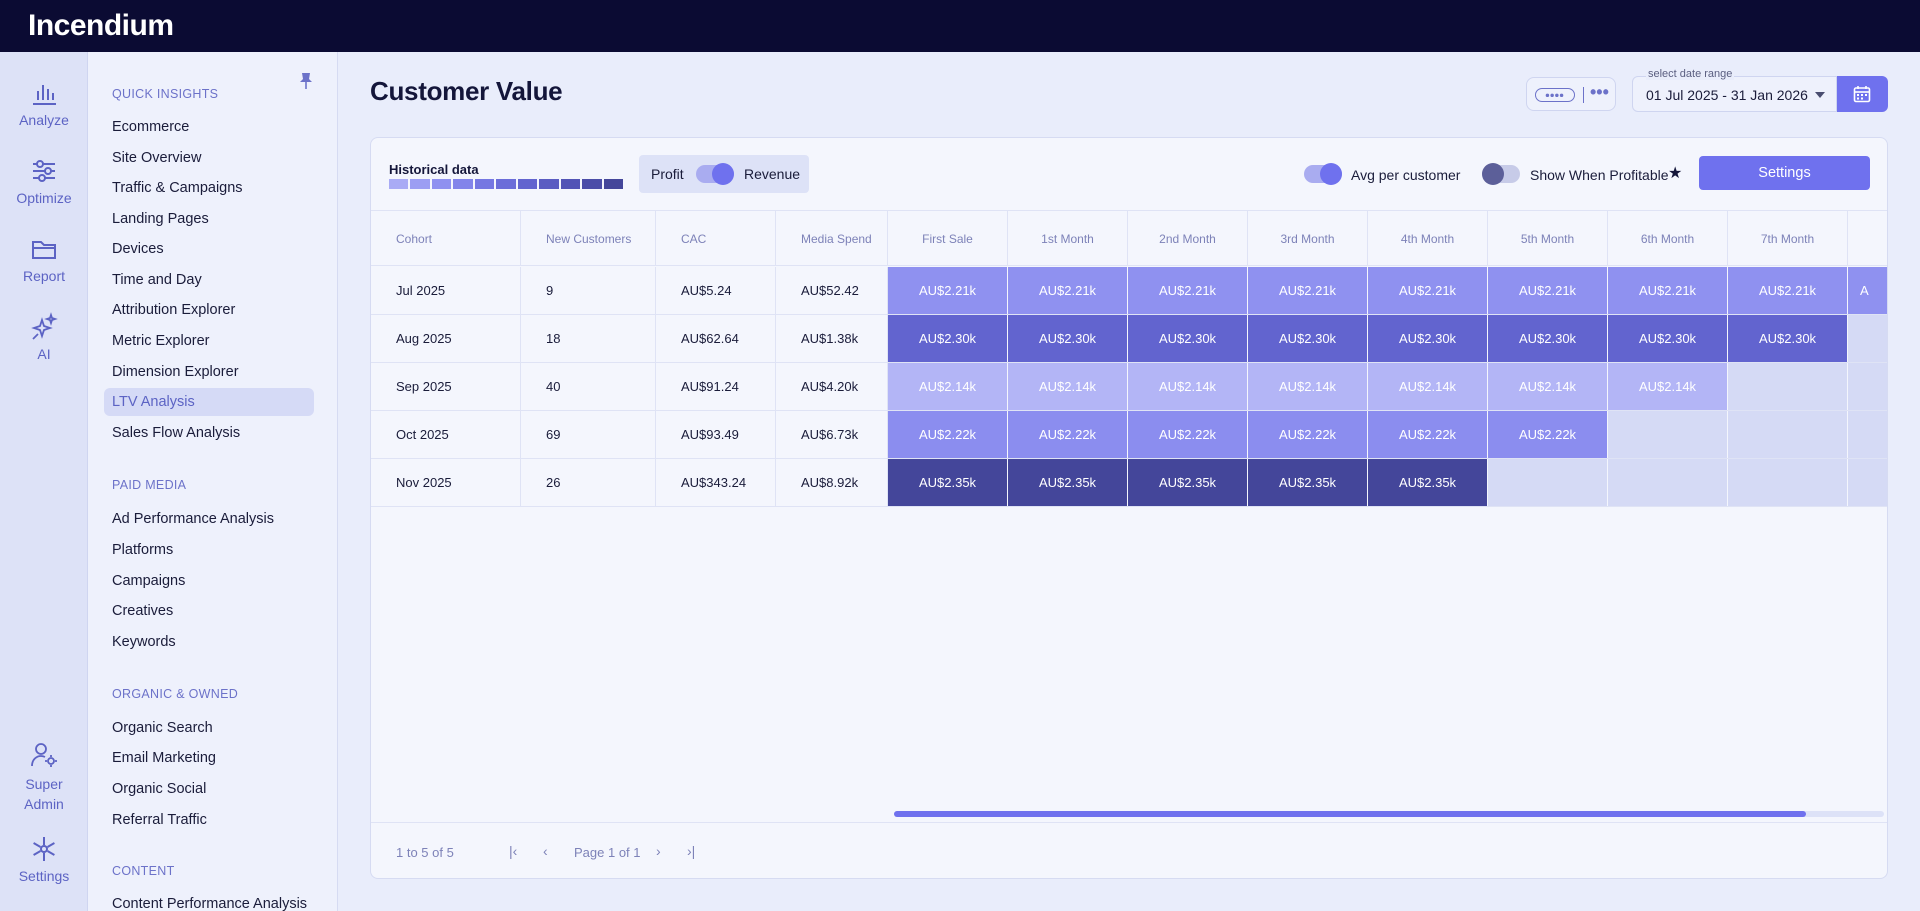 This screenshot has height=911, width=1920. What do you see at coordinates (716, 290) in the screenshot?
I see `cell-cac: AU$5.24` at bounding box center [716, 290].